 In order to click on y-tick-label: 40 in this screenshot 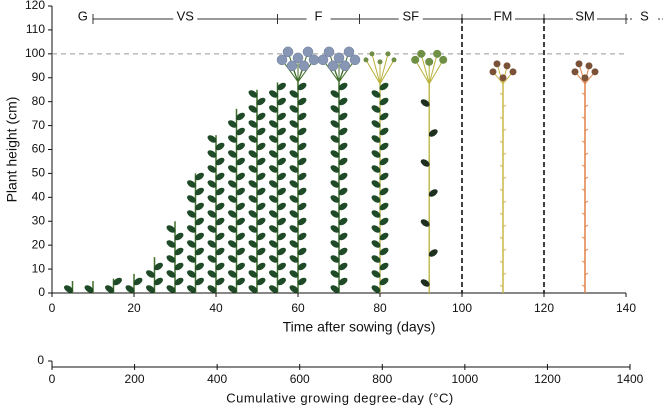, I will do `click(39, 197)`.